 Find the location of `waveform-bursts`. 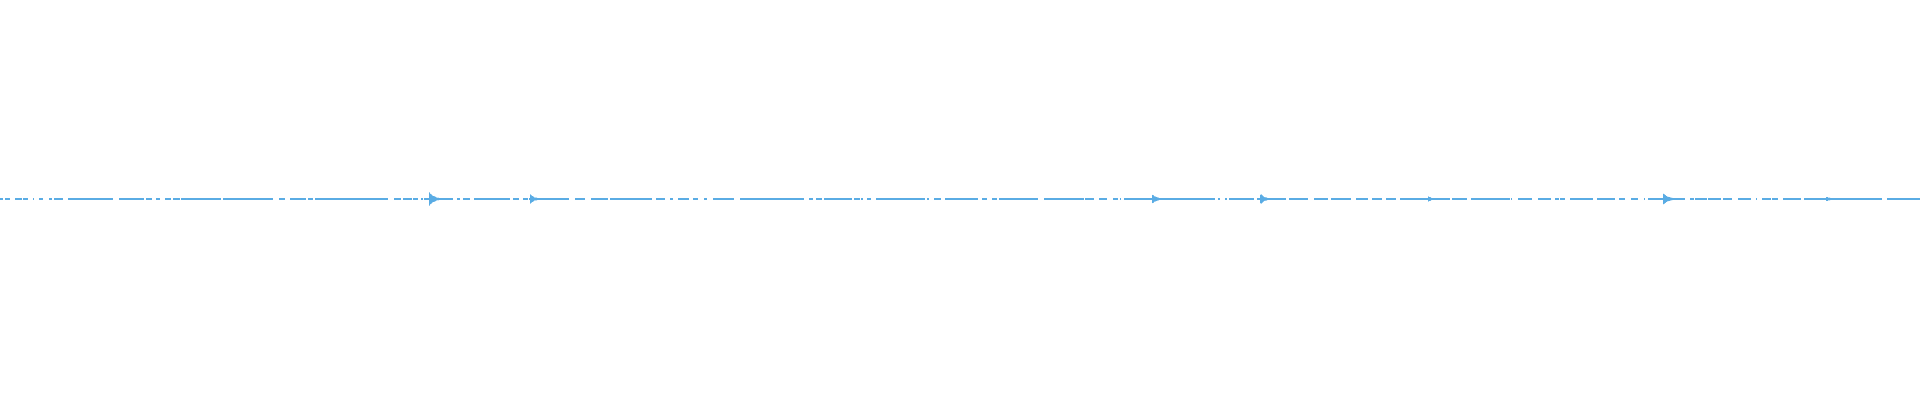

waveform-bursts is located at coordinates (1138, 199).